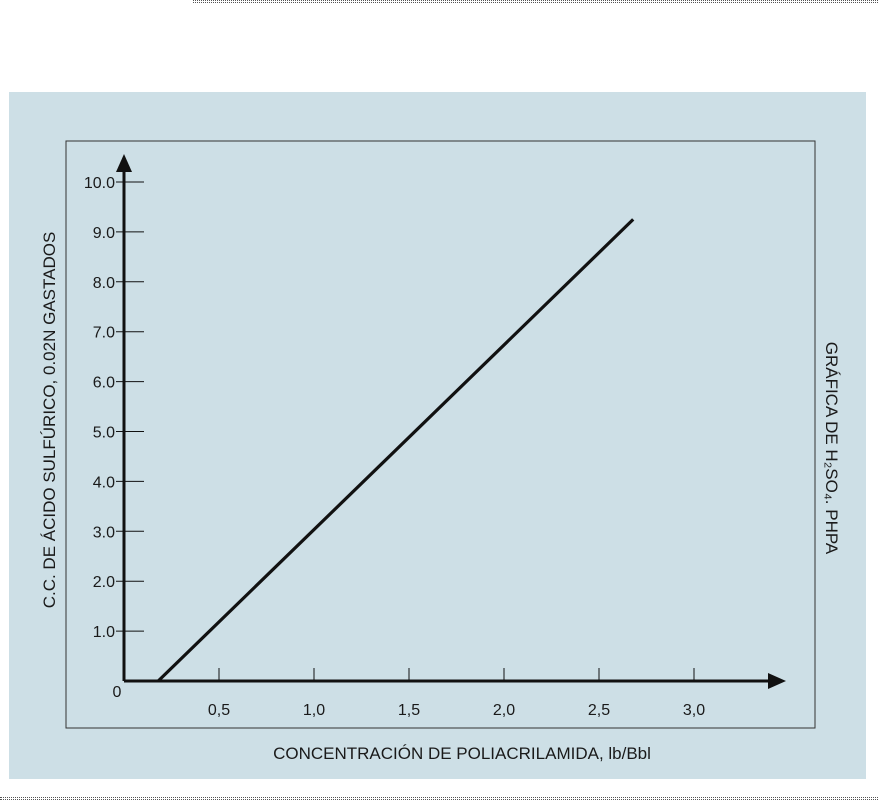  Describe the element at coordinates (104, 582) in the screenshot. I see `y-tick-label-1: 2.0` at that location.